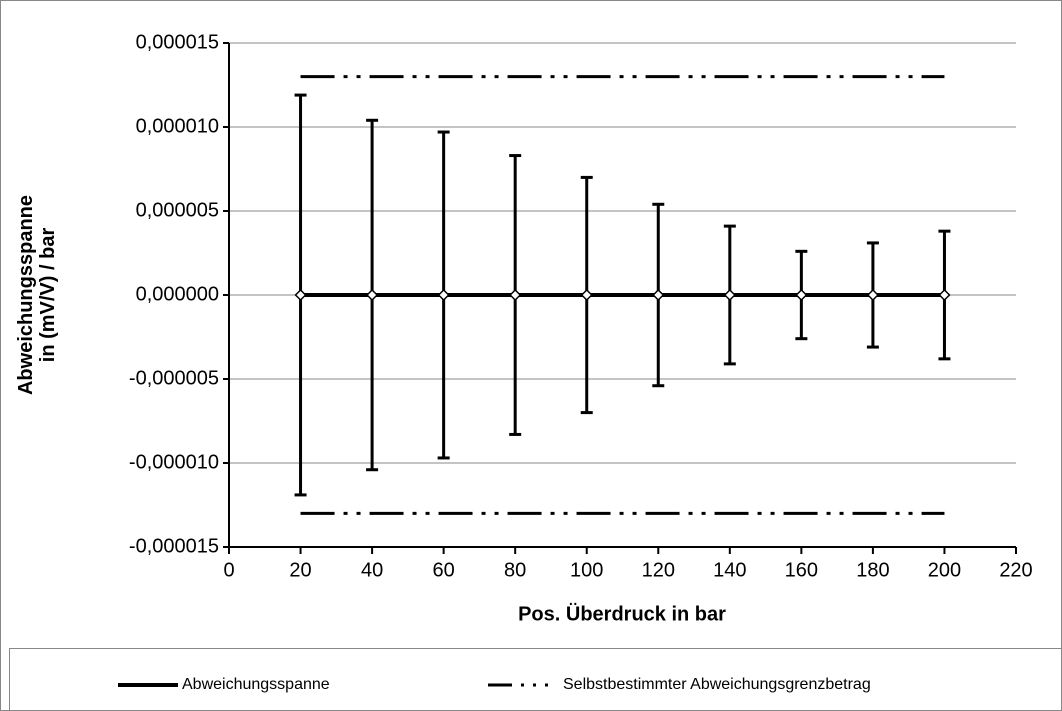 This screenshot has height=711, width=1062. What do you see at coordinates (717, 684) in the screenshot?
I see `legend-label: Selbstbestimmter Abweichungsgrenzbetrag` at bounding box center [717, 684].